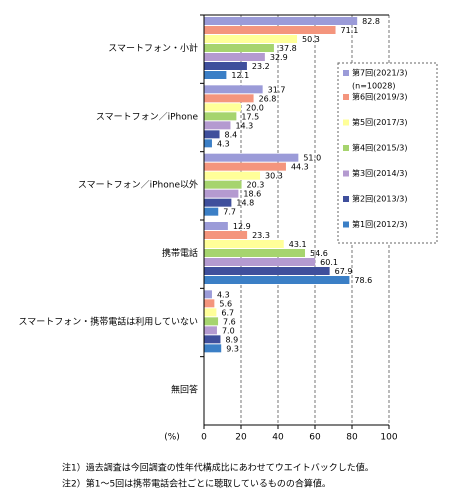  What do you see at coordinates (371, 21) in the screenshot?
I see `value-label: 82.8` at bounding box center [371, 21].